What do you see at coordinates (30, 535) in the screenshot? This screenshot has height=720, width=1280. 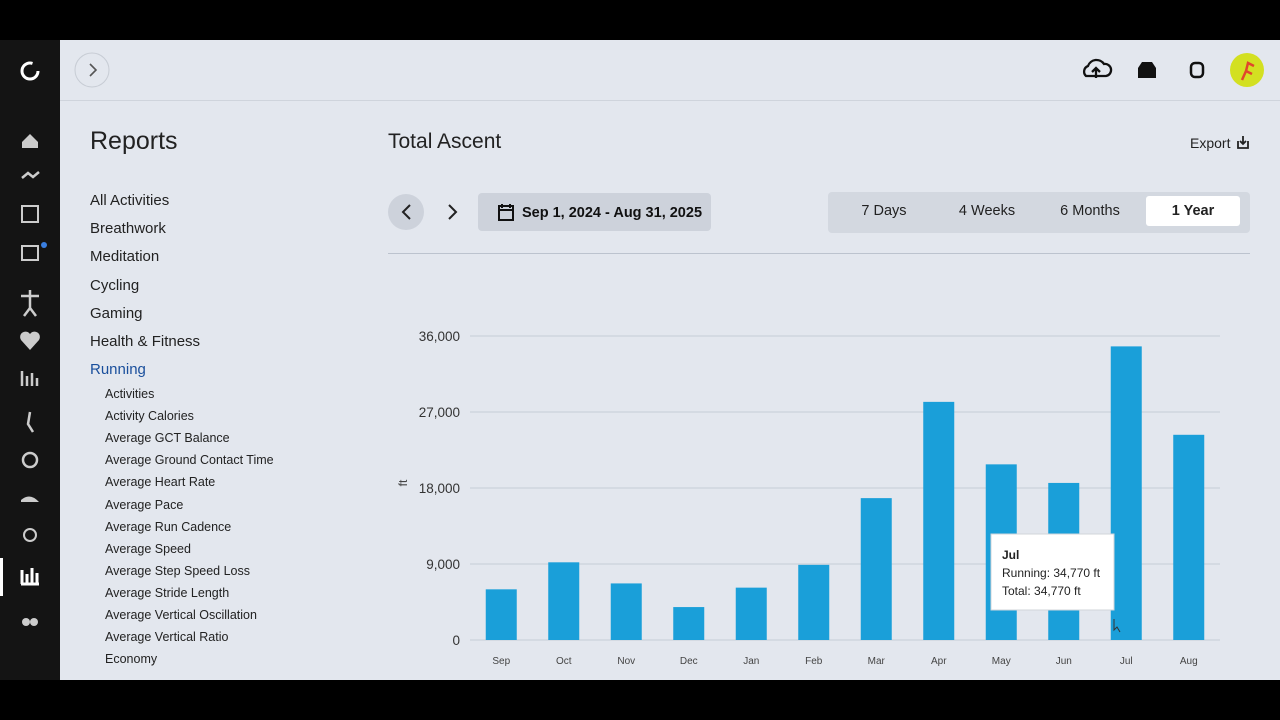 I see `insight-icon` at bounding box center [30, 535].